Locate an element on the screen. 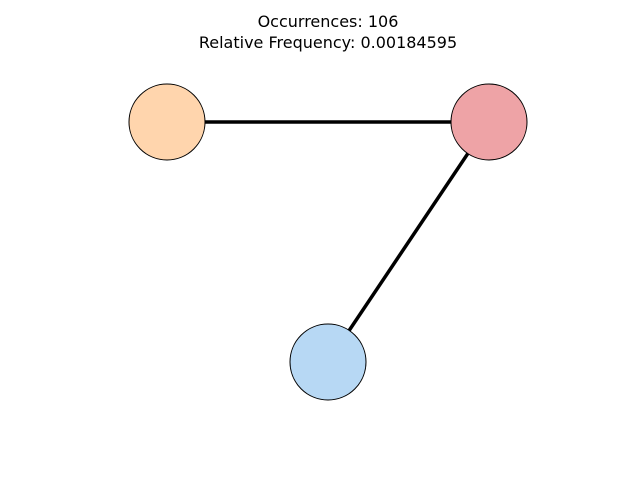 The image size is (640, 480). node-n2 is located at coordinates (489, 122).